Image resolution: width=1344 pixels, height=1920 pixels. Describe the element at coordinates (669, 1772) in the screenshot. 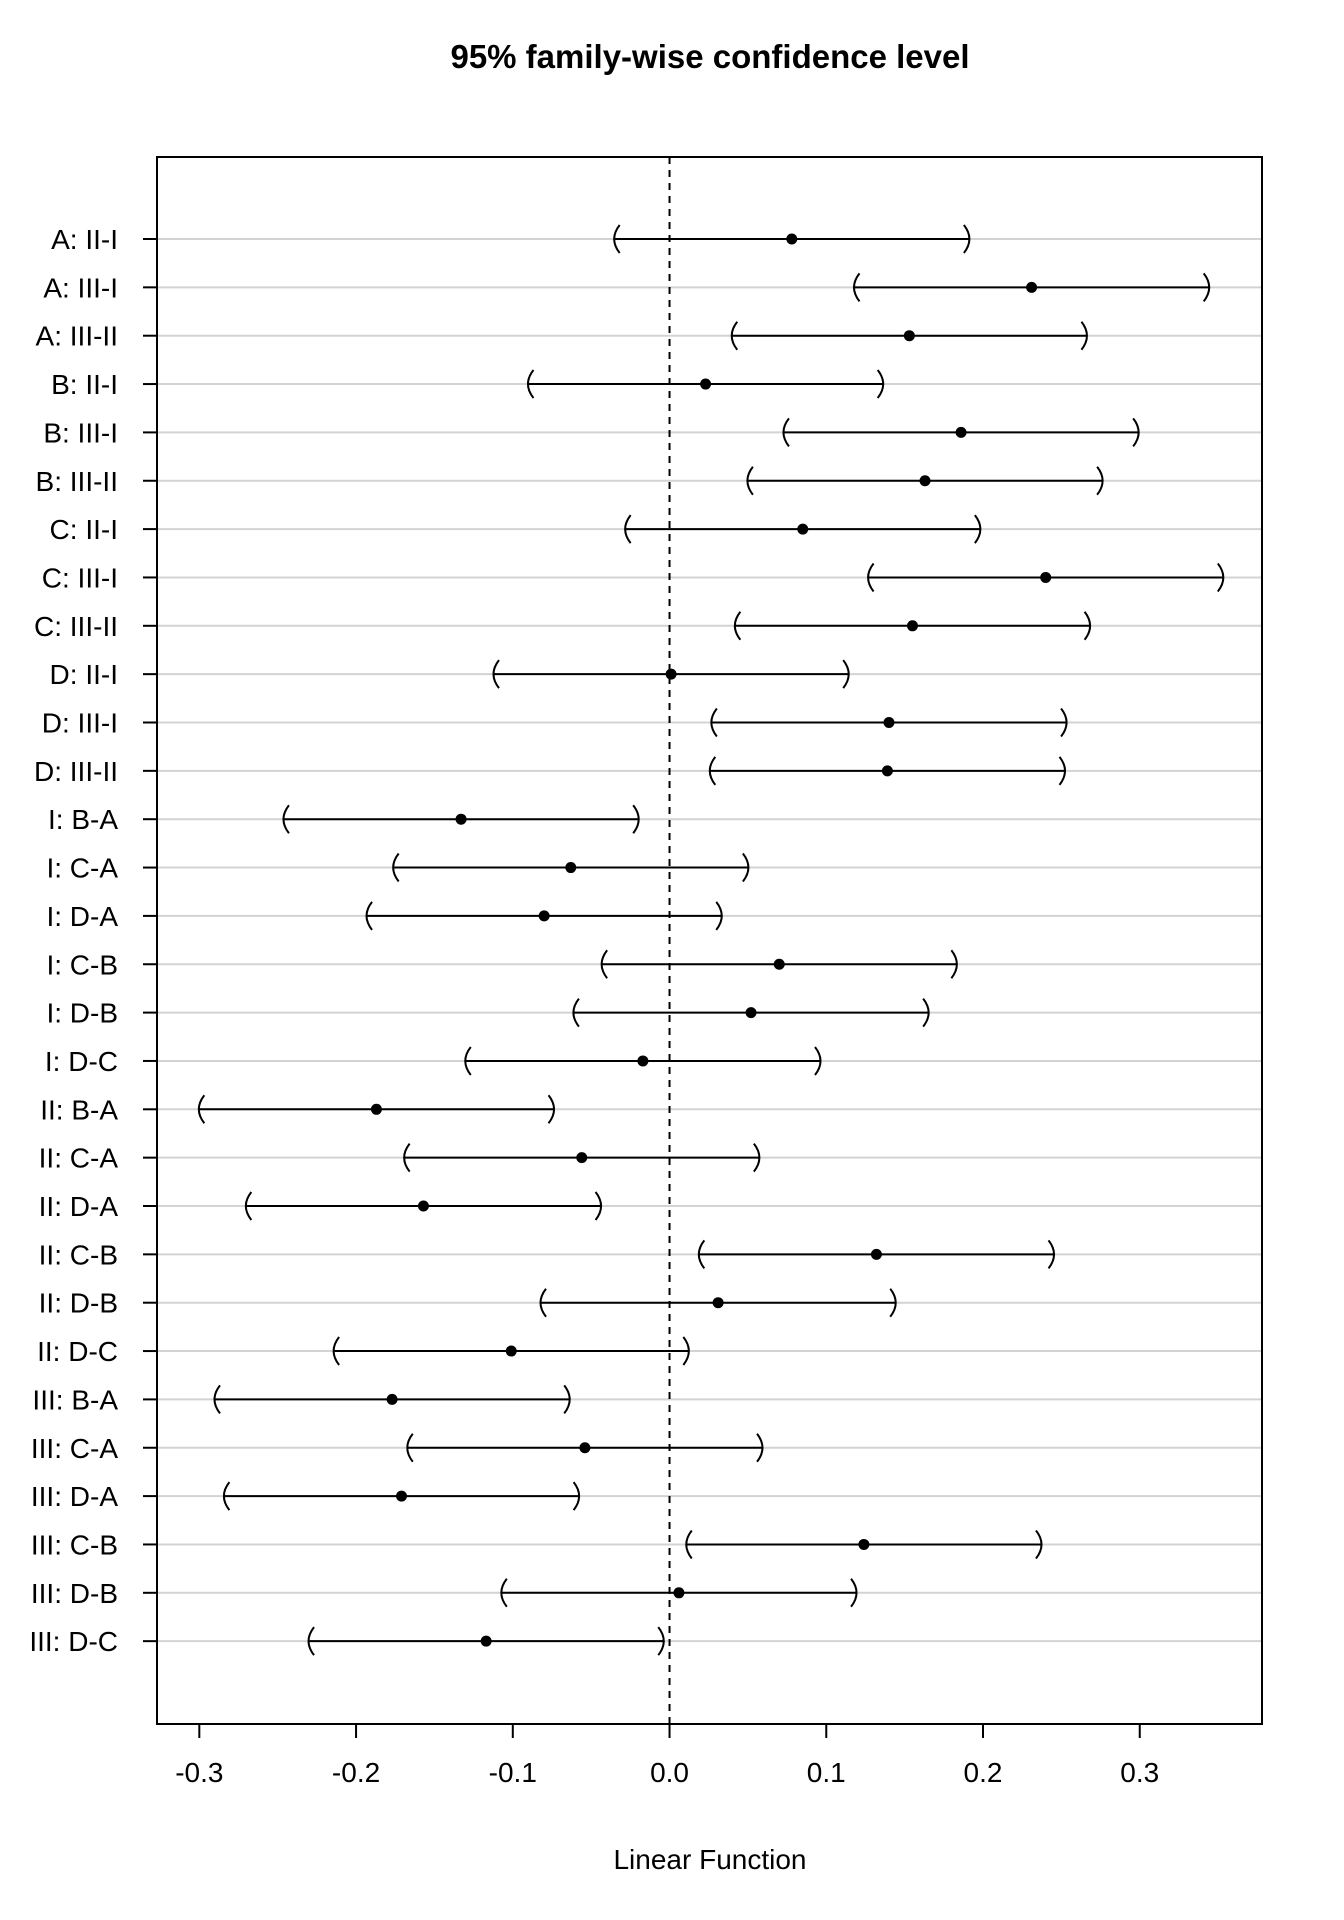

I see `x-tick-label: 0.0` at that location.